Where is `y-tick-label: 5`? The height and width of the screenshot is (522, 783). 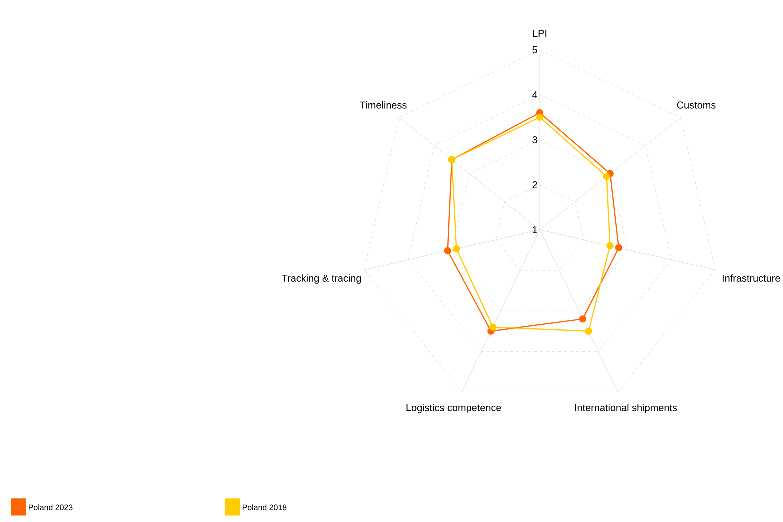
y-tick-label: 5 is located at coordinates (535, 50).